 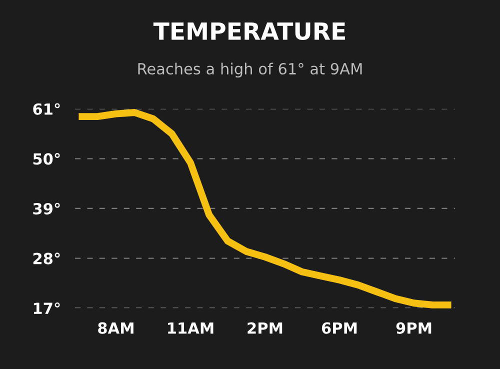 What do you see at coordinates (265, 328) in the screenshot?
I see `x-tick-label: 2PM` at bounding box center [265, 328].